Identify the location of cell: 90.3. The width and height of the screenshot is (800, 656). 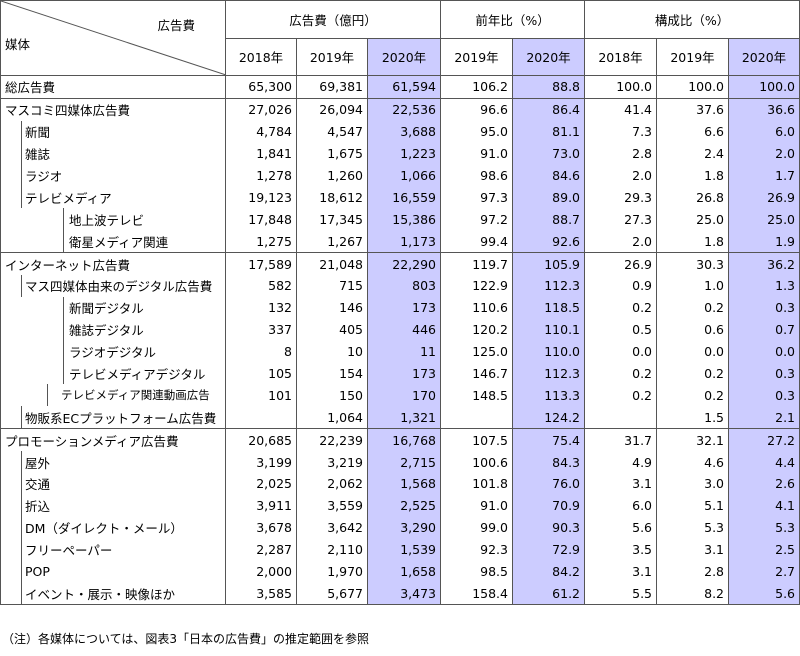
(548, 527).